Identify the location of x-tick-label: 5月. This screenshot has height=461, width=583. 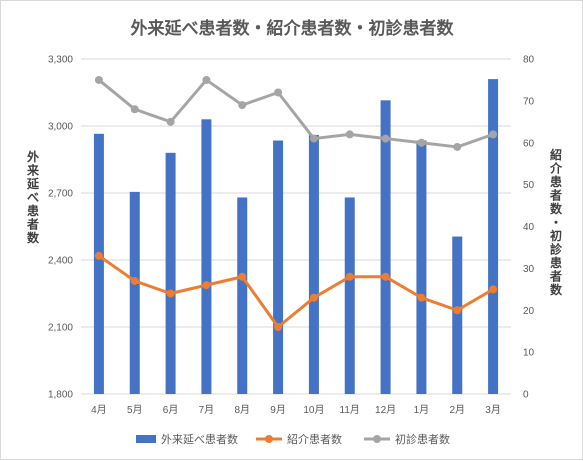
(135, 410).